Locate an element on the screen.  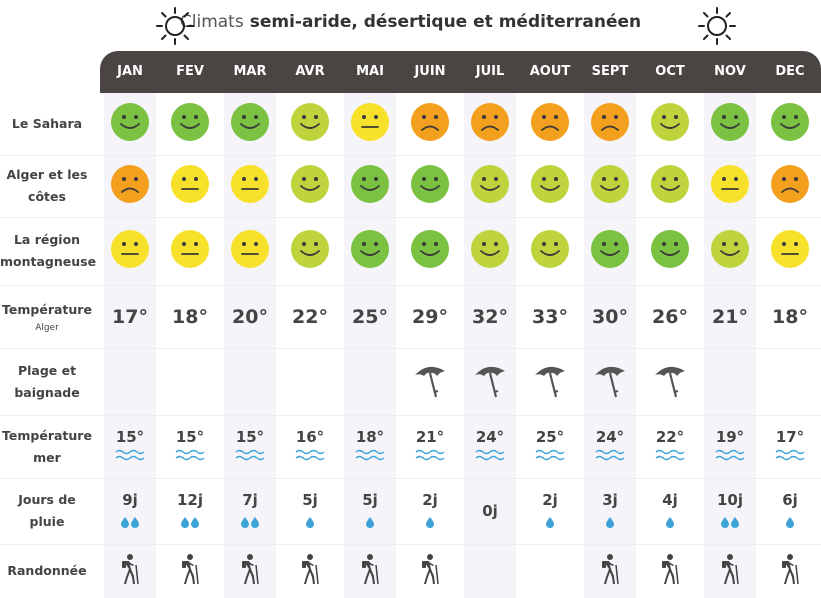
sea-temperature: 24° is located at coordinates (610, 437).